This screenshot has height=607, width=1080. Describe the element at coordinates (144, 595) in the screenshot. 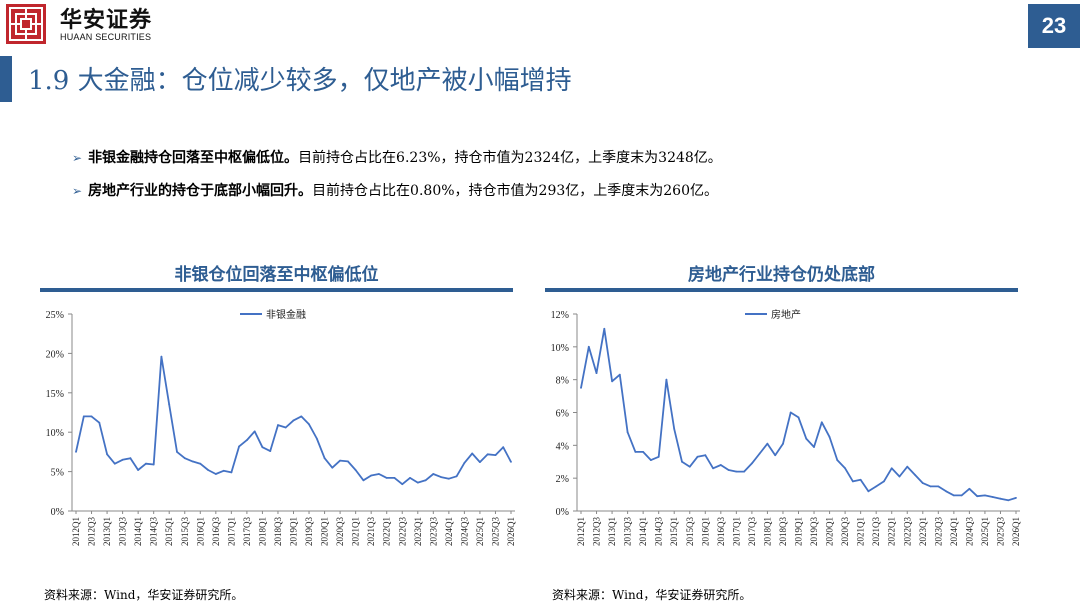

I see `source-note: 资料来源：Wind，华安证券研究所。` at that location.